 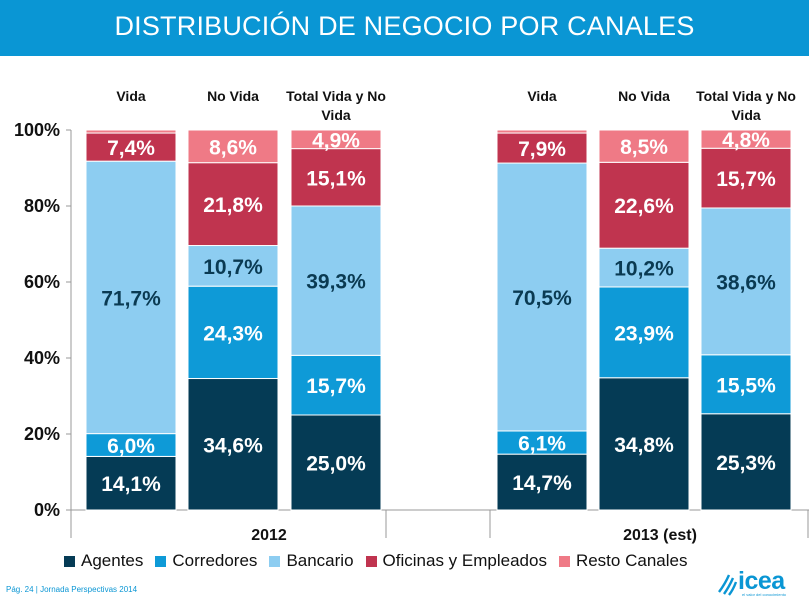 I want to click on legend-label-agentes: Agentes, so click(x=112, y=560).